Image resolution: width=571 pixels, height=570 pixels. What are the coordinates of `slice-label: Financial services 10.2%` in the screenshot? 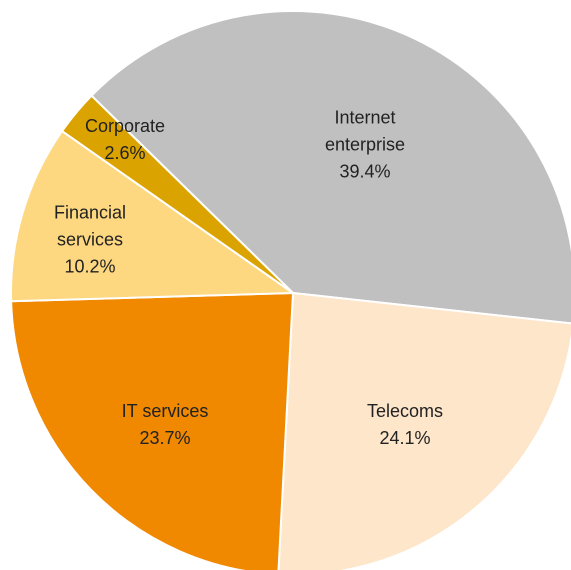 It's located at (90, 240).